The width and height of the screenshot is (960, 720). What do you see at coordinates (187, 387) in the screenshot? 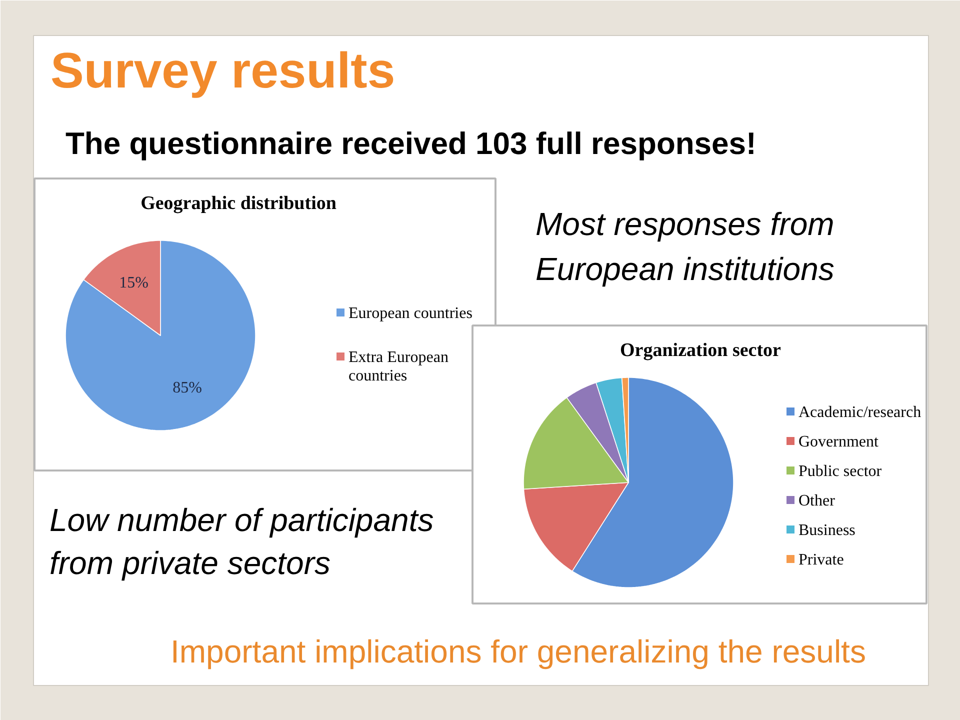
I see `data-label: 85%` at bounding box center [187, 387].